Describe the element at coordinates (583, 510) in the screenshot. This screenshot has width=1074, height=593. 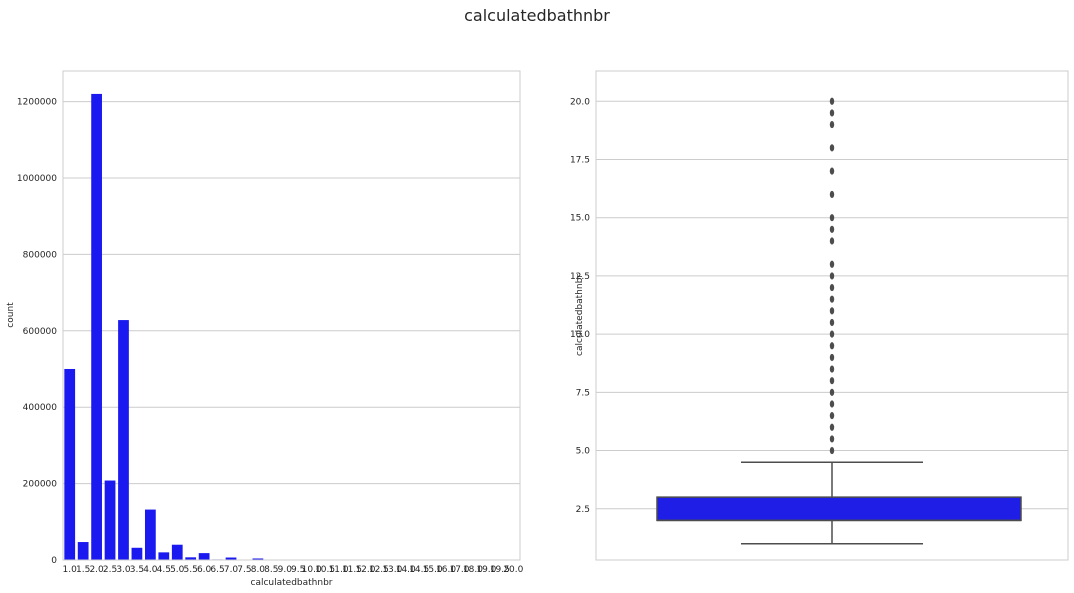
I see `box-y-tick-label: 2.5` at that location.